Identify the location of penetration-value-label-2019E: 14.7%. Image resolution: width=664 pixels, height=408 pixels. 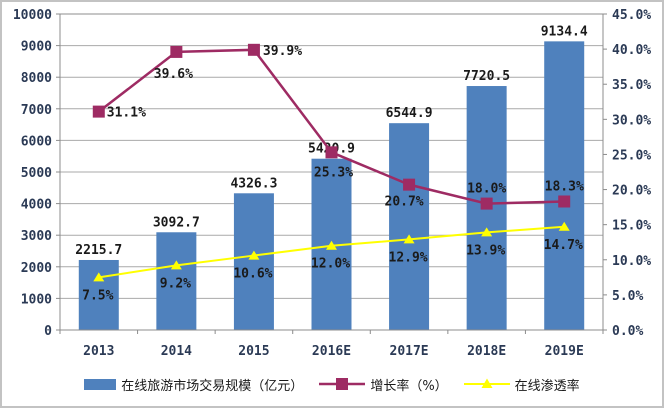
(563, 245).